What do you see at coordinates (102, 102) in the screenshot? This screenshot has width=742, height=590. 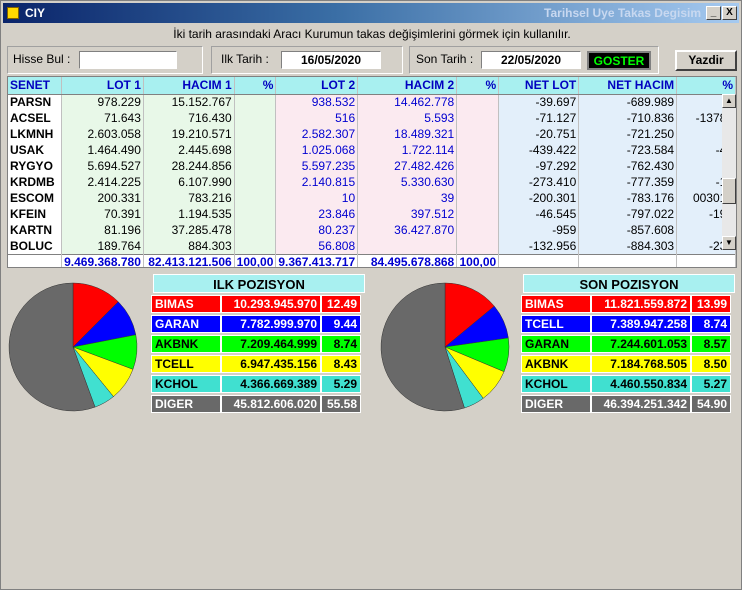 I see `table-cell: 978.229` at bounding box center [102, 102].